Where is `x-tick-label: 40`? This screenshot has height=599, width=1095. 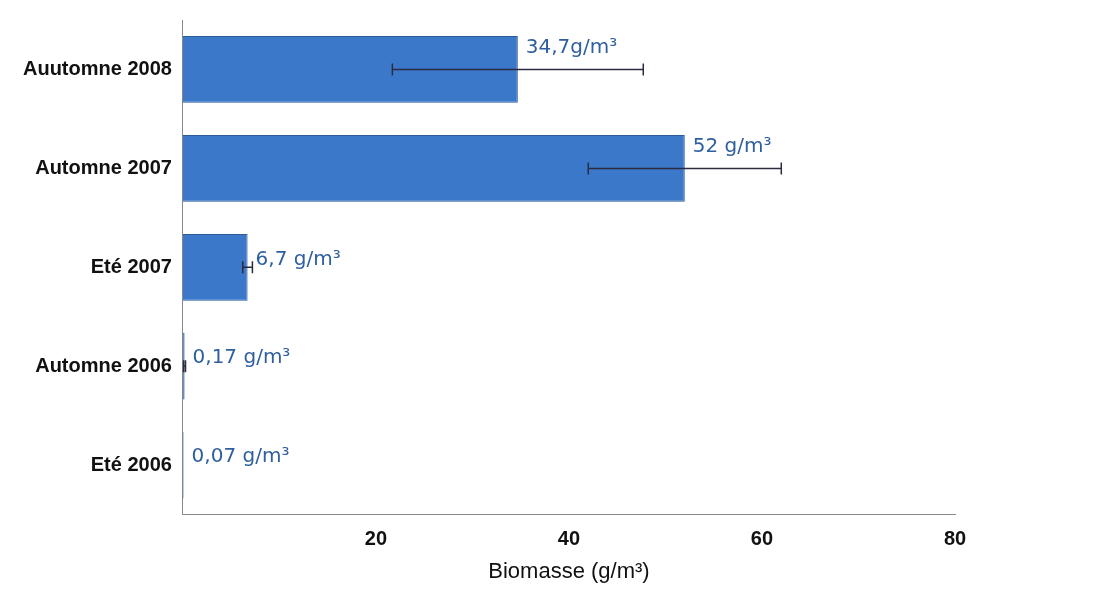 x-tick-label: 40 is located at coordinates (569, 538).